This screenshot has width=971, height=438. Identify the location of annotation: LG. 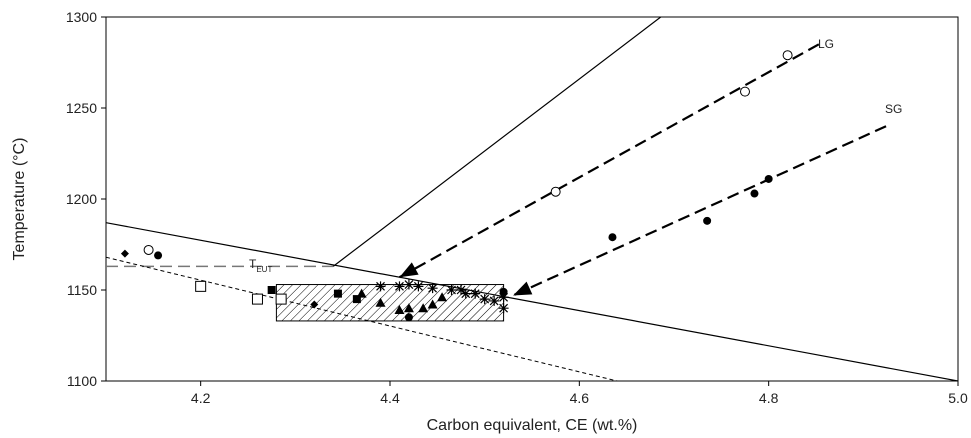
(826, 44).